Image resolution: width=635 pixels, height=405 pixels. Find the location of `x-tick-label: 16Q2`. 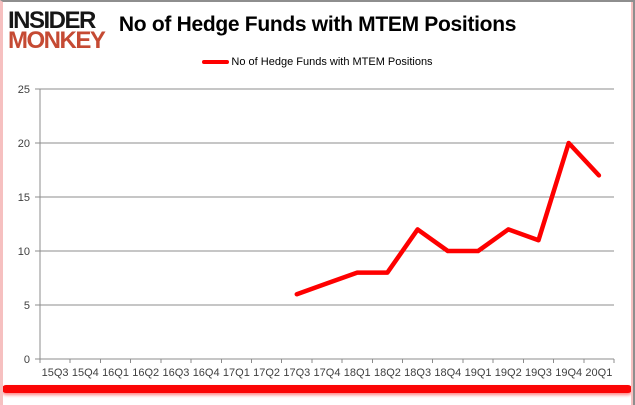

x-tick-label: 16Q2 is located at coordinates (145, 373).